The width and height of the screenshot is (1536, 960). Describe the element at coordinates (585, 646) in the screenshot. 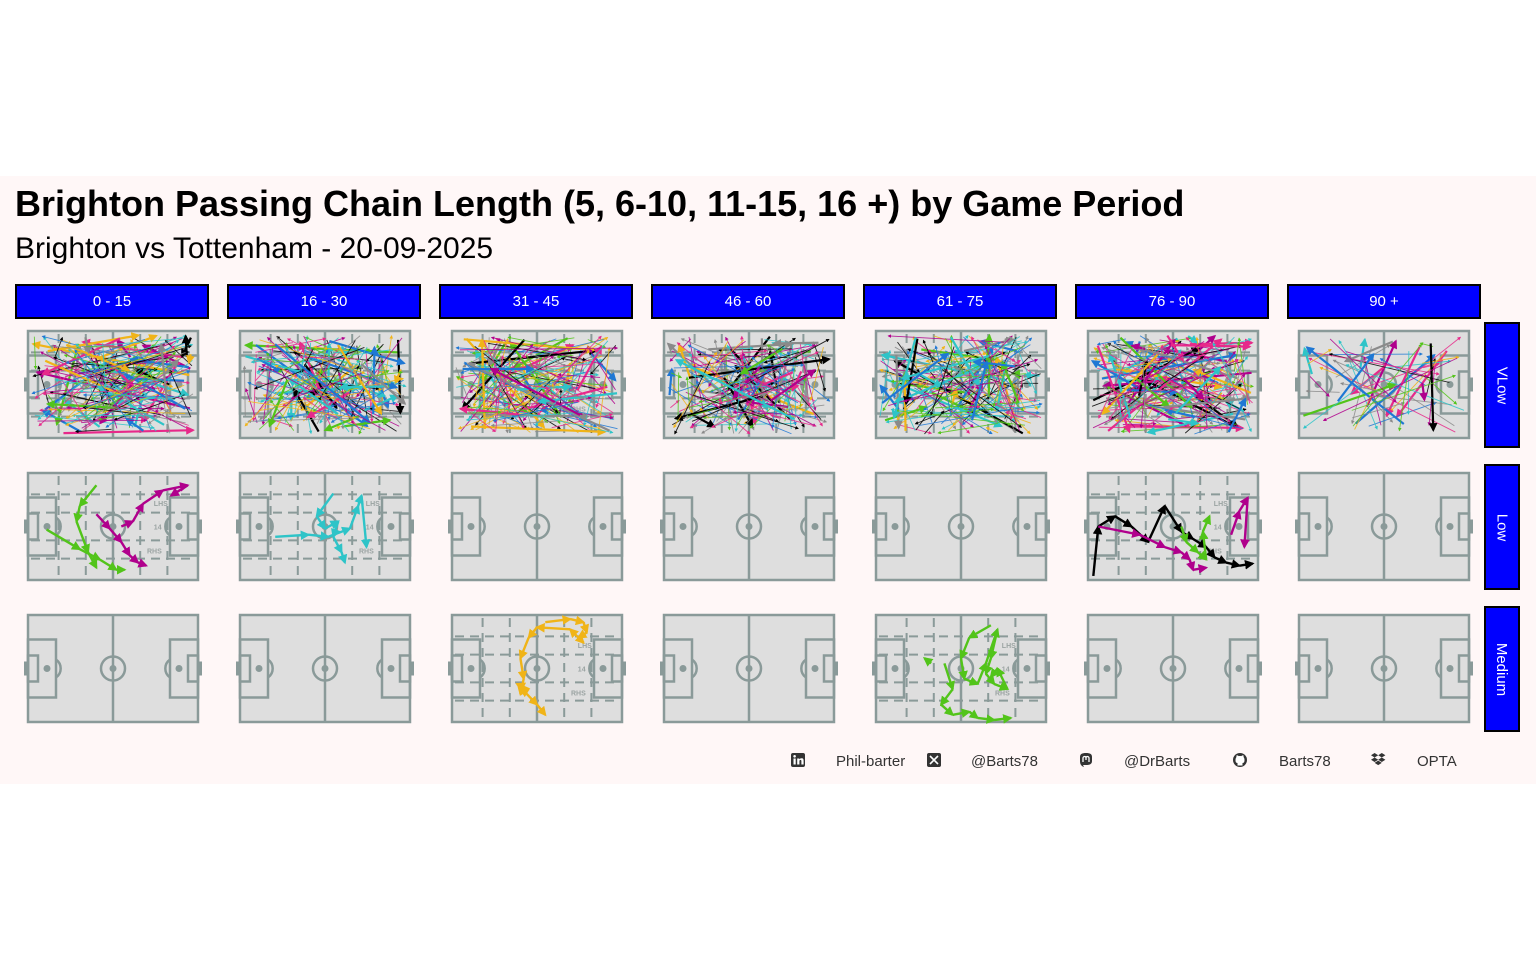

I see `zone-label-lhs: LHS` at that location.